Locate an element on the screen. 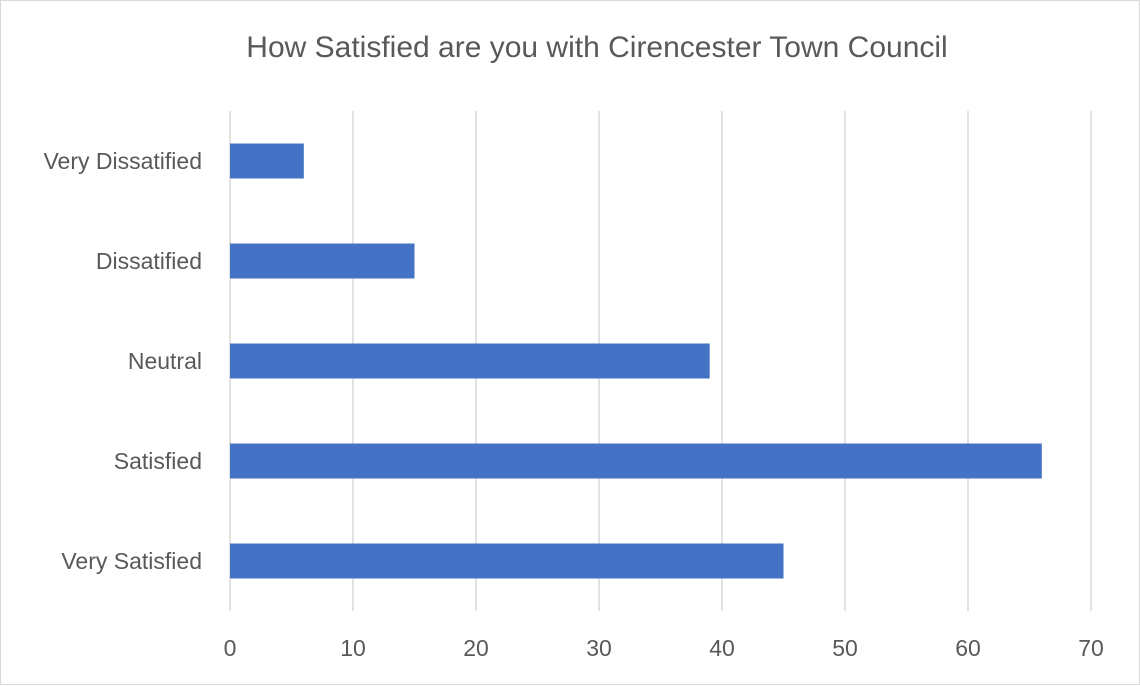 The height and width of the screenshot is (686, 1140). x-tick-label: 60 is located at coordinates (968, 648).